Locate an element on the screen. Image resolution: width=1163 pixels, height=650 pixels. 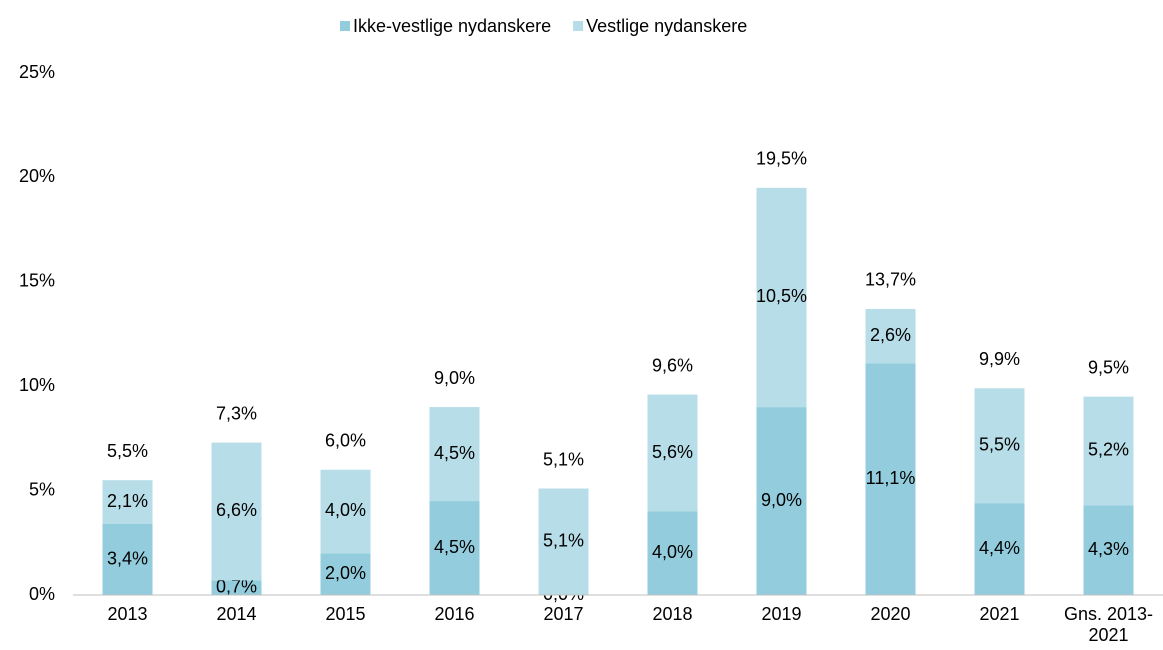
data-label: 2,1% is located at coordinates (127, 501).